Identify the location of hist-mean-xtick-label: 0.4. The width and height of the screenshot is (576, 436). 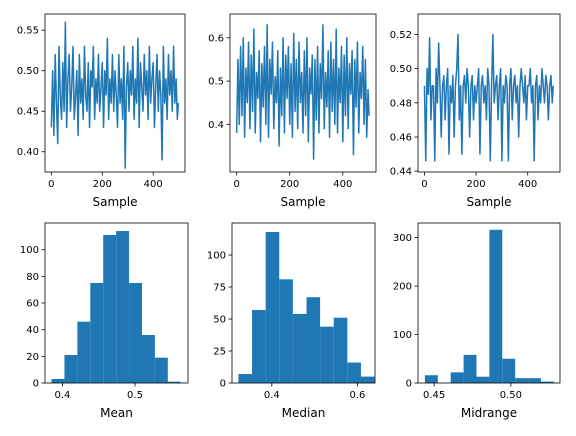
(62, 395).